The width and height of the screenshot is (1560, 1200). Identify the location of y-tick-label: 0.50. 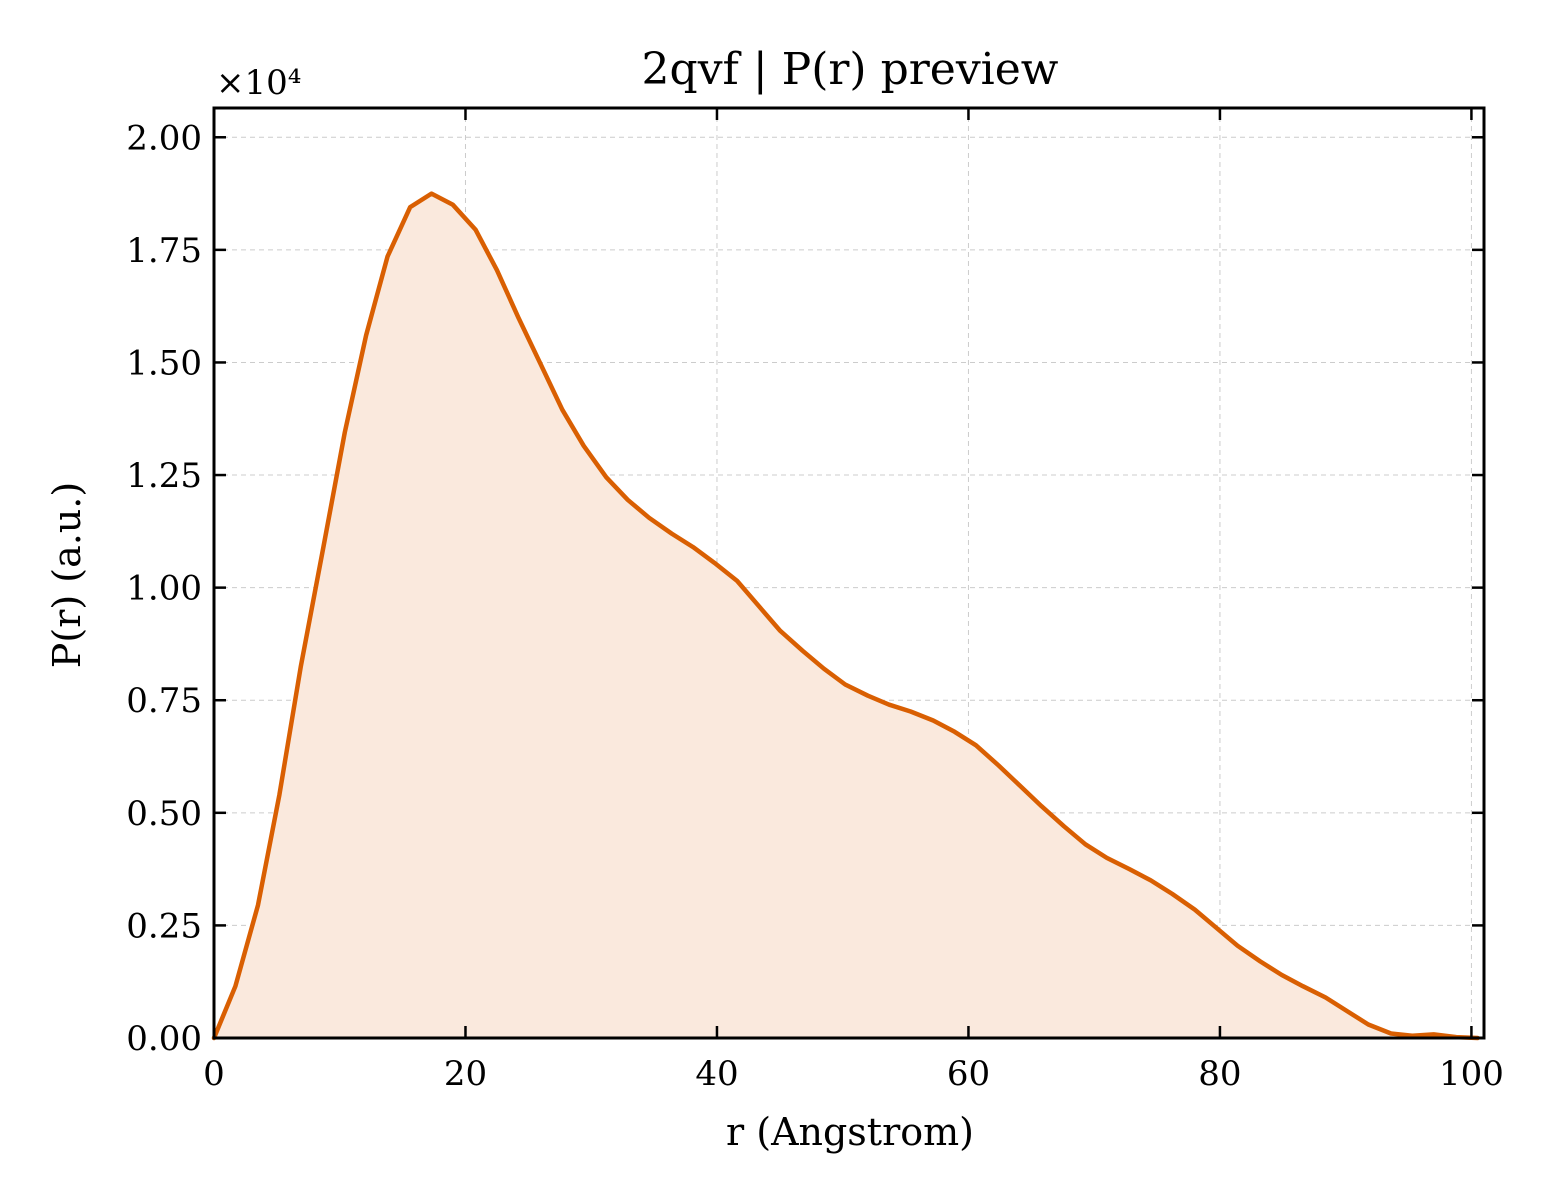
(164, 814).